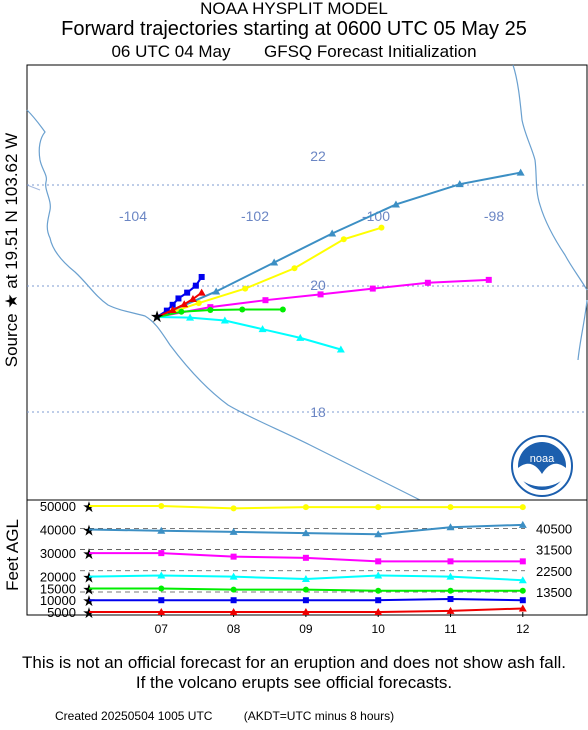 This screenshot has height=730, width=588. What do you see at coordinates (58, 600) in the screenshot?
I see `height-tick-label: 10000` at bounding box center [58, 600].